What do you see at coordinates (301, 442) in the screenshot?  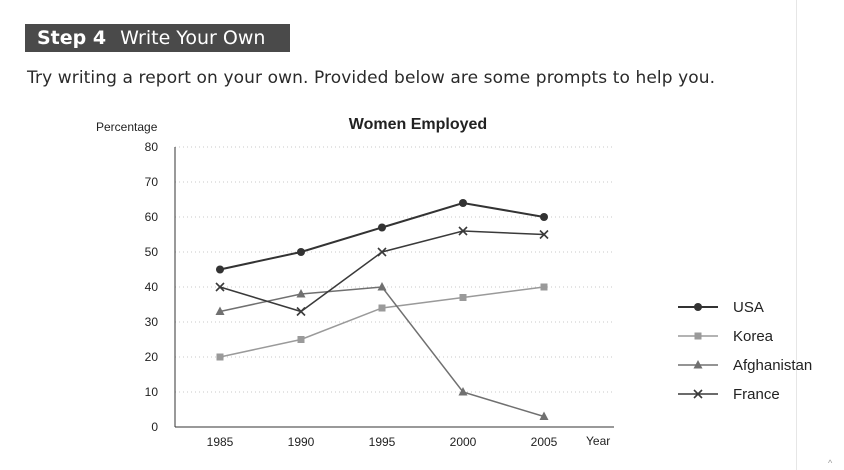 I see `x-tick-label: 1990` at bounding box center [301, 442].